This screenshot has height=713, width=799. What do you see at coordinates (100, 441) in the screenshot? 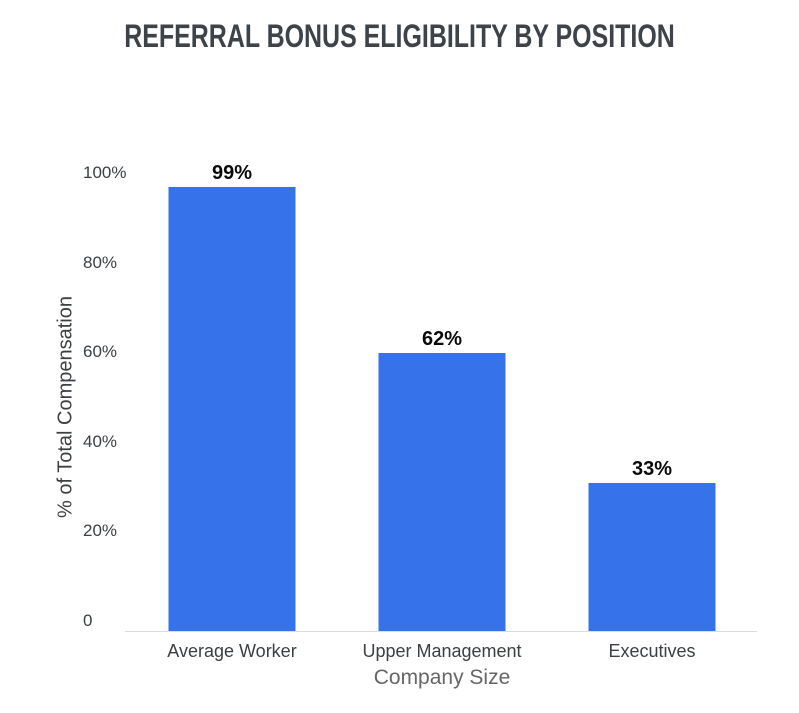
I see `y-tick-label: 40%` at bounding box center [100, 441].